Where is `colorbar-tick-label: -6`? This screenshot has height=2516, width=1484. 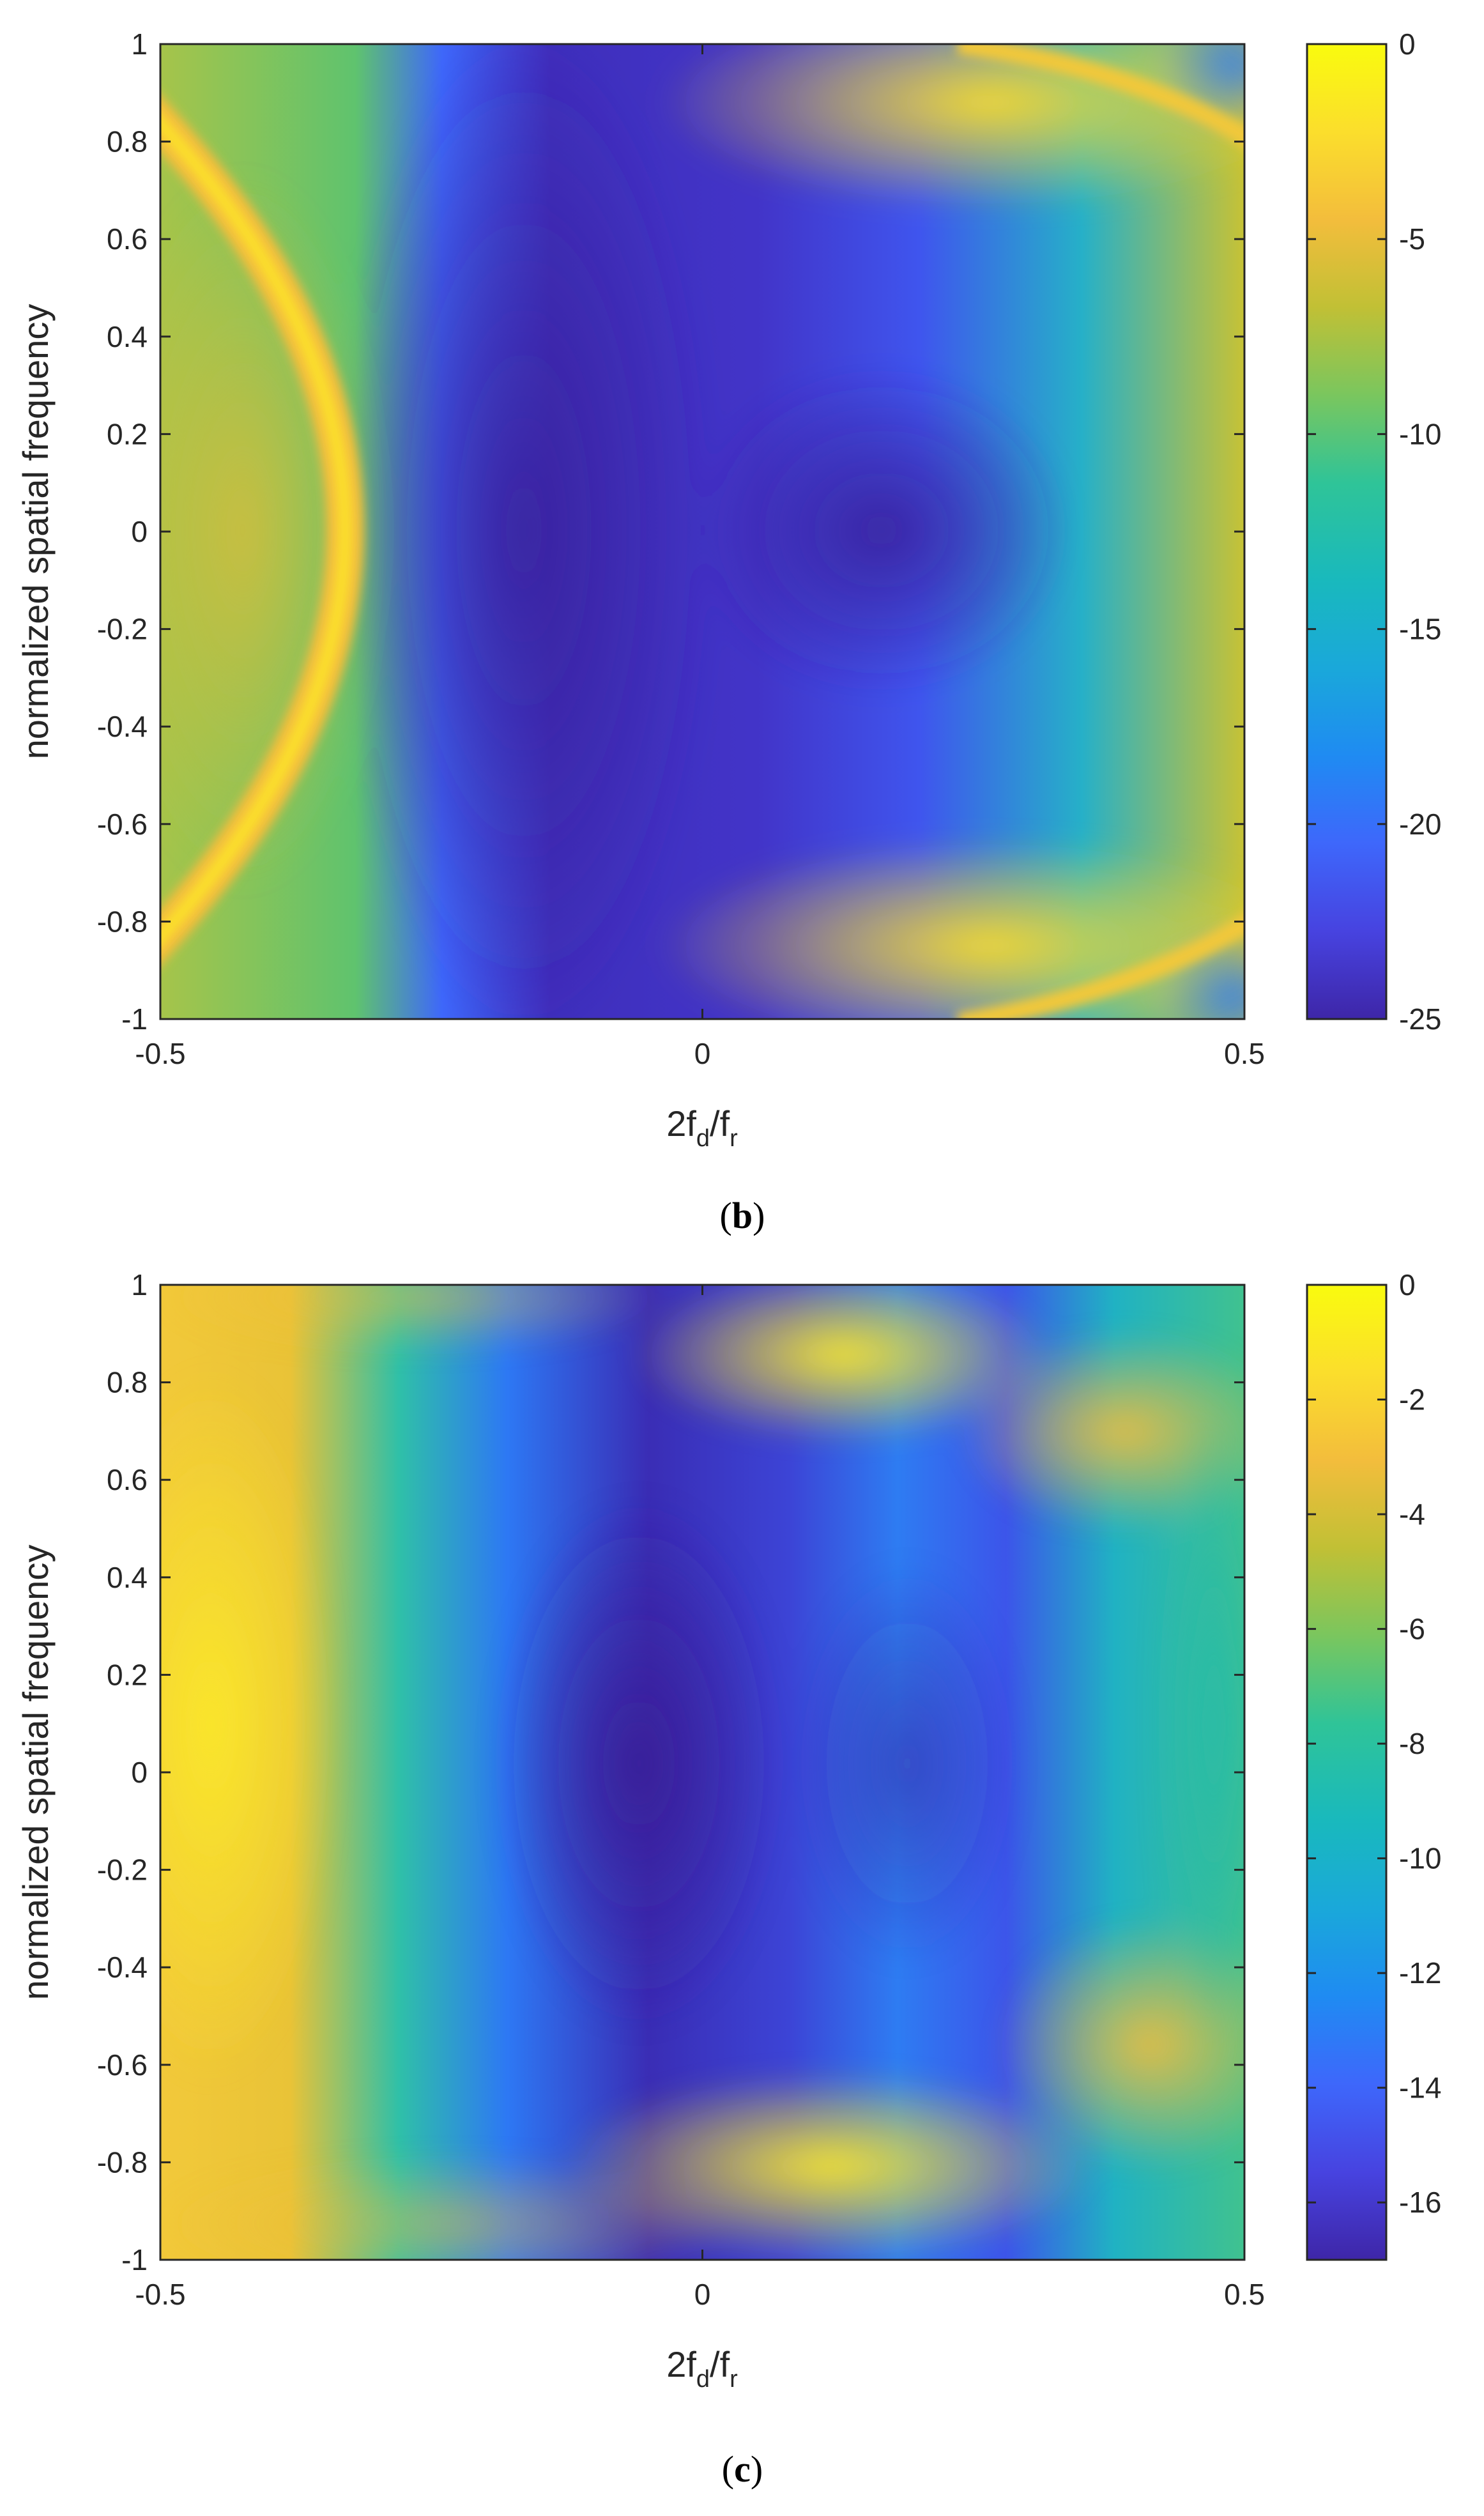 colorbar-tick-label: -6 is located at coordinates (1412, 1629).